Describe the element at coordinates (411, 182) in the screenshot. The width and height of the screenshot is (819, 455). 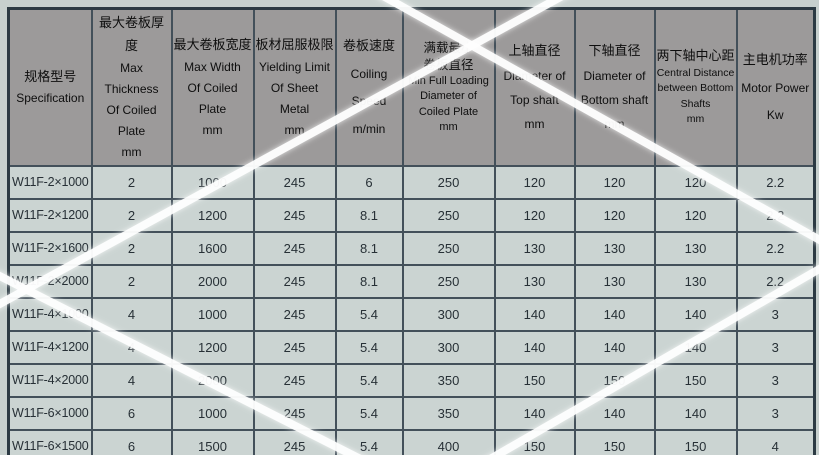
I see `table-row: W11F-2×1000 2 1000 245 6 250 120 120 120 2.2` at that location.